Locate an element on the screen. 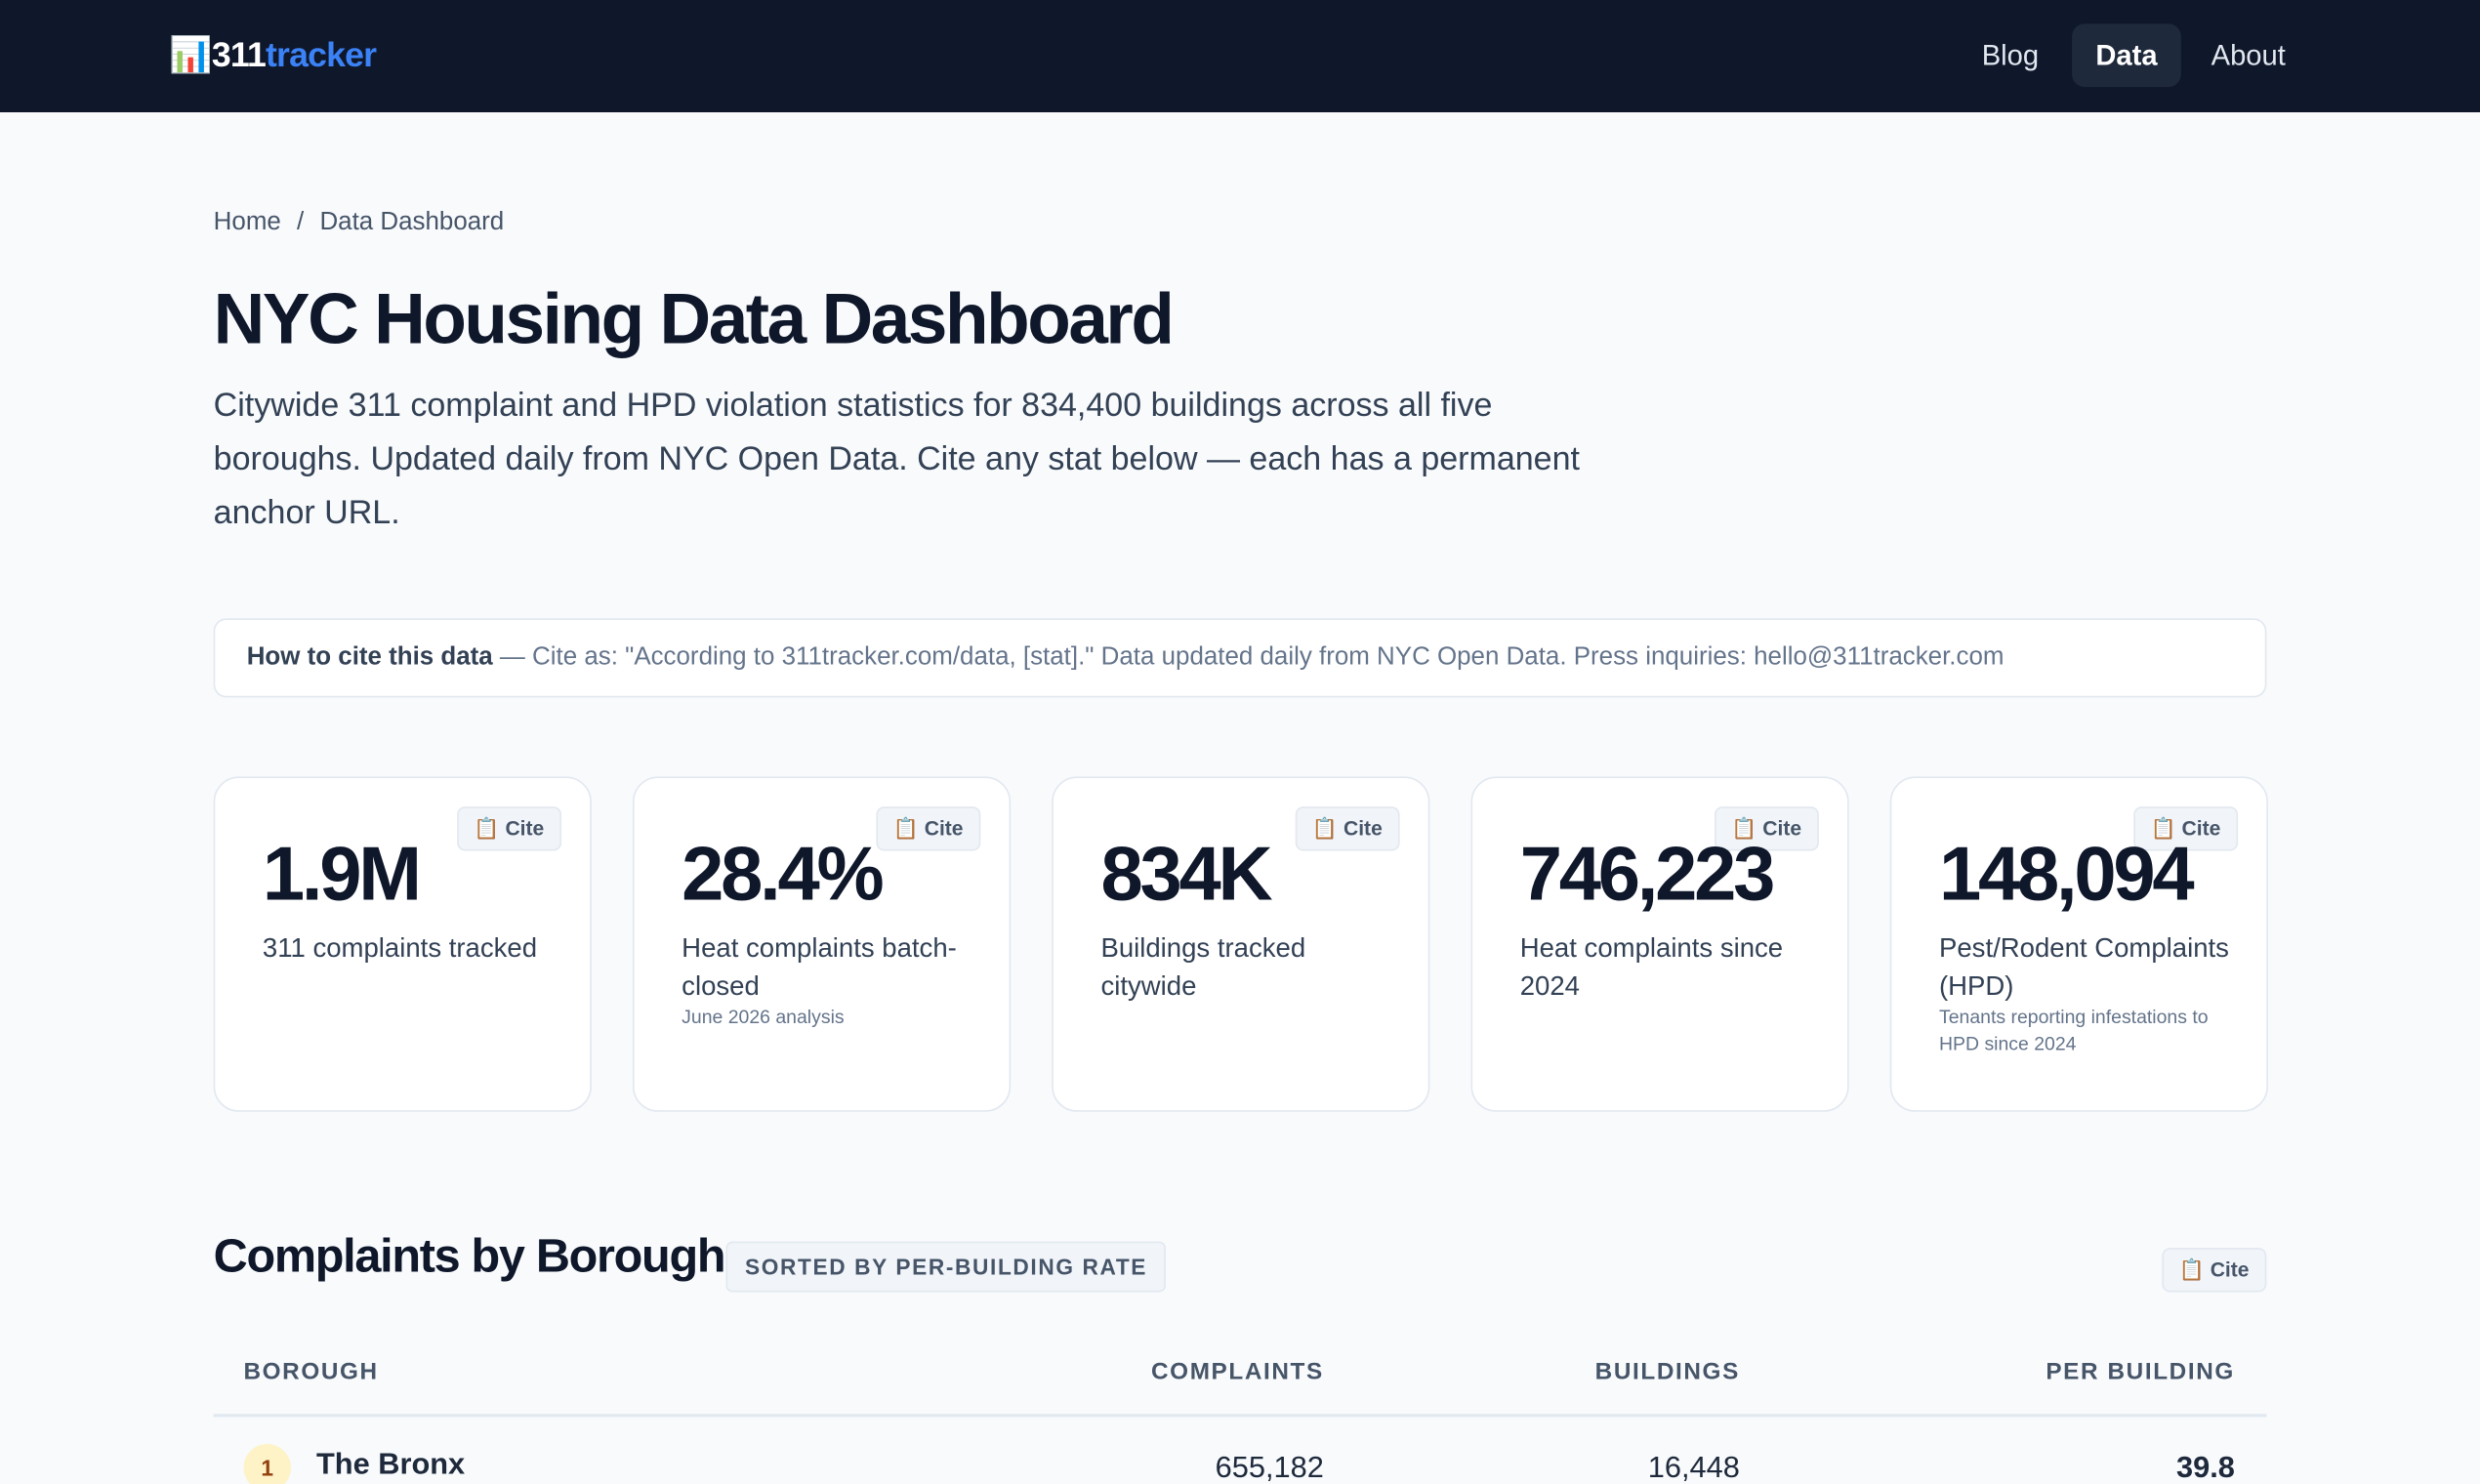 This screenshot has width=2480, height=1484. table-header: BUILDINGS is located at coordinates (1667, 1372).